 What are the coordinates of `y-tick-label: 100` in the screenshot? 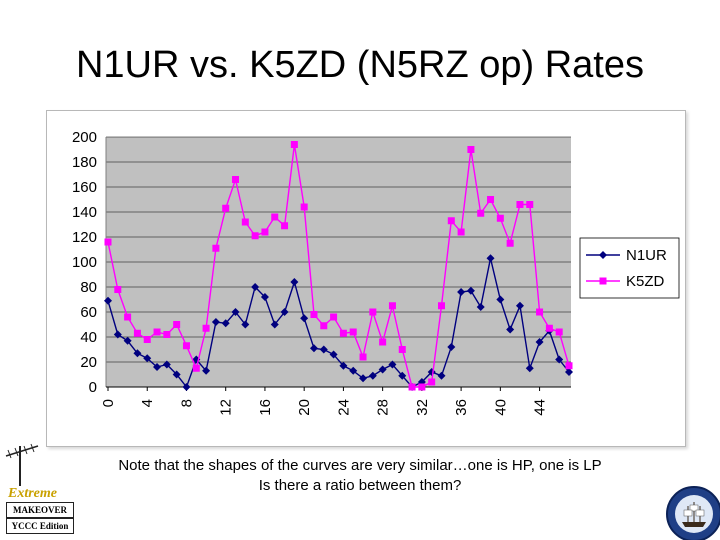 It's located at (84, 262).